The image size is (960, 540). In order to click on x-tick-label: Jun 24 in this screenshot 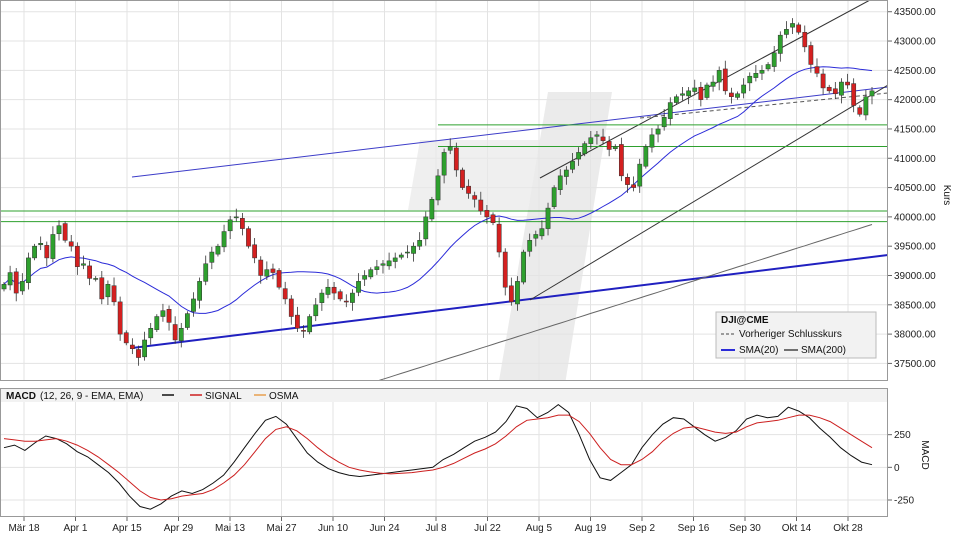, I will do `click(384, 528)`.